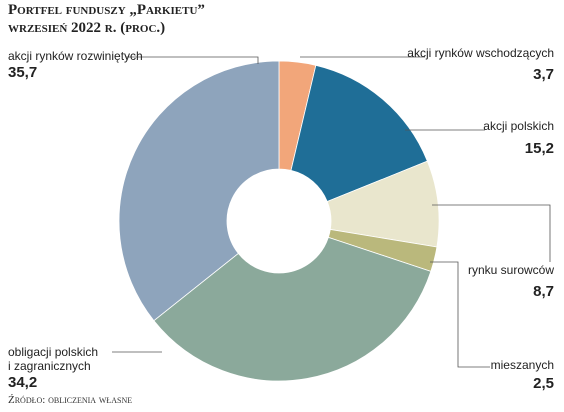 This screenshot has height=412, width=564. What do you see at coordinates (23, 382) in the screenshot?
I see `value-label: 34,2` at bounding box center [23, 382].